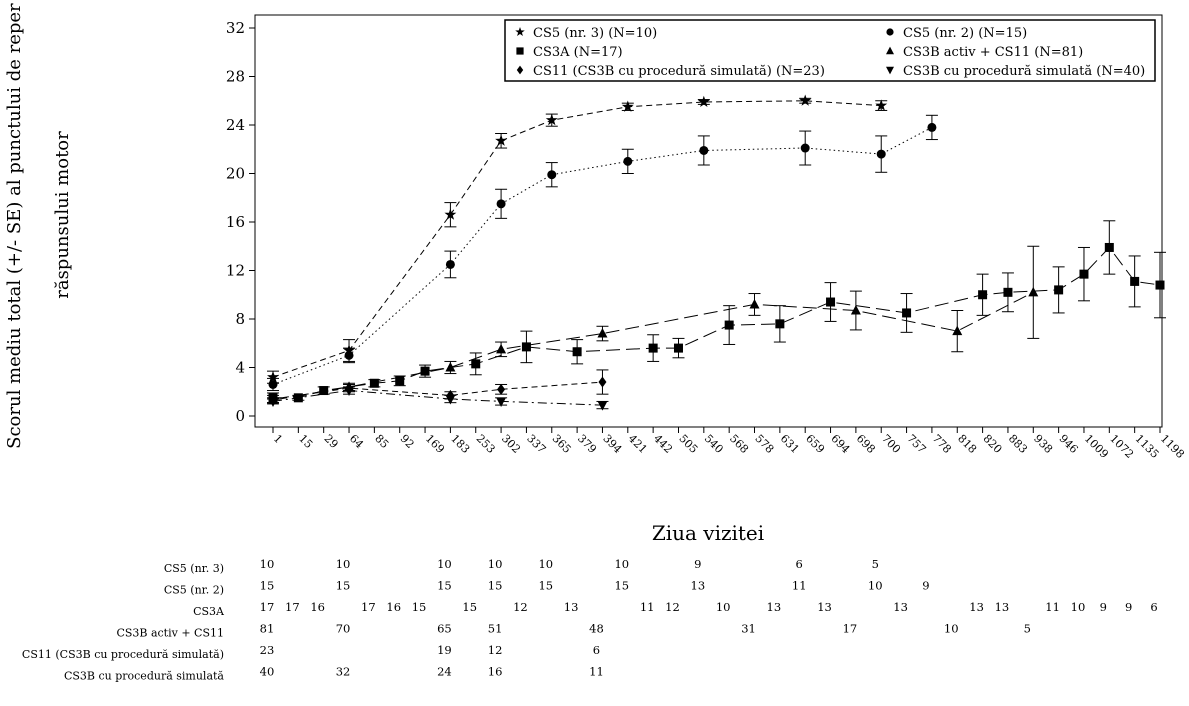 This screenshot has height=706, width=1189. What do you see at coordinates (1069, 444) in the screenshot?
I see `x-tick-label: 946` at bounding box center [1069, 444].